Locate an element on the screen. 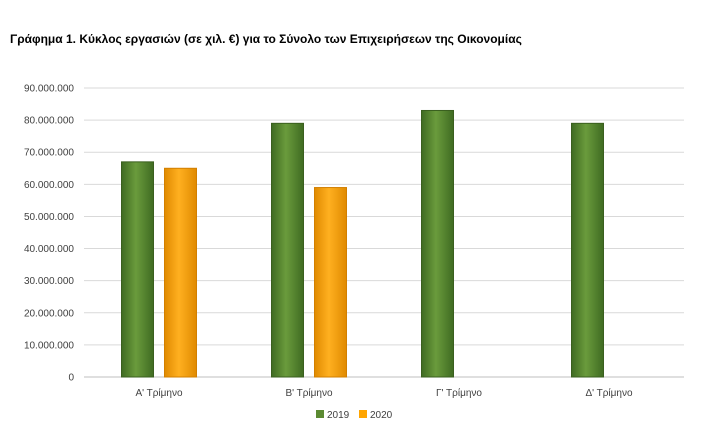 The height and width of the screenshot is (447, 704). x-tick-label: Α' Τρίμηνο is located at coordinates (159, 393).